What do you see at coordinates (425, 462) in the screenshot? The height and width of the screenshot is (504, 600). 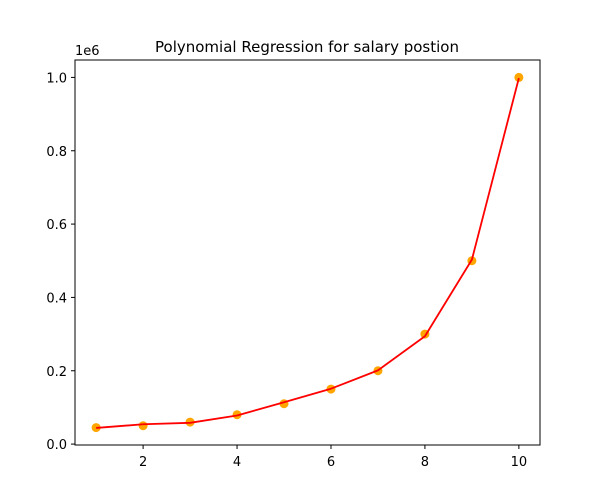 I see `x-tick-label: 8` at bounding box center [425, 462].